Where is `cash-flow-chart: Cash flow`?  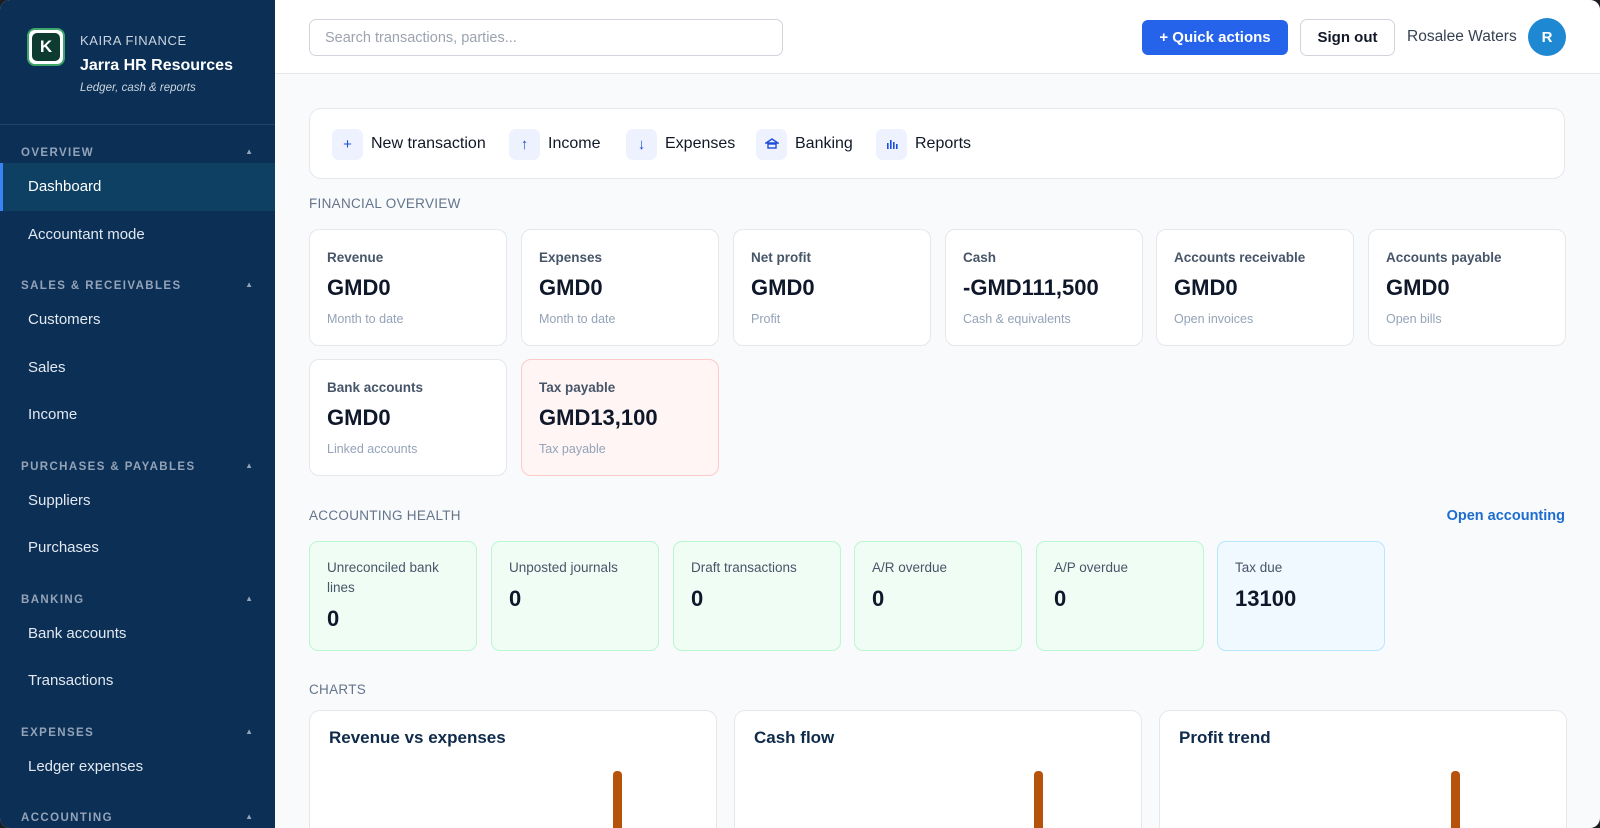
cash-flow-chart: Cash flow is located at coordinates (938, 769).